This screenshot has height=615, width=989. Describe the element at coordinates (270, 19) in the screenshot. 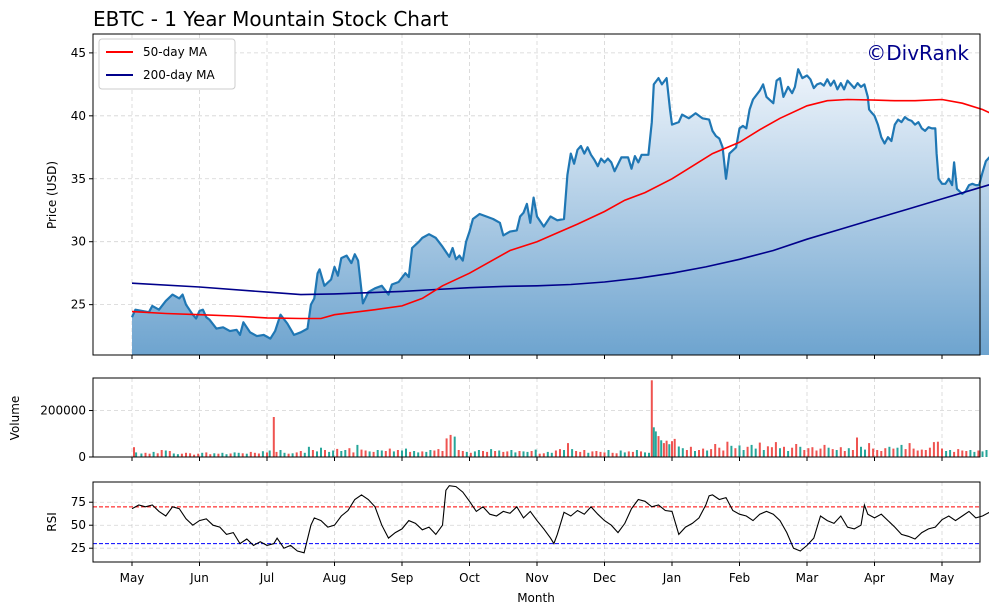

I see `chart-title: EBTC - 1 Year Mountain Stock Chart` at that location.